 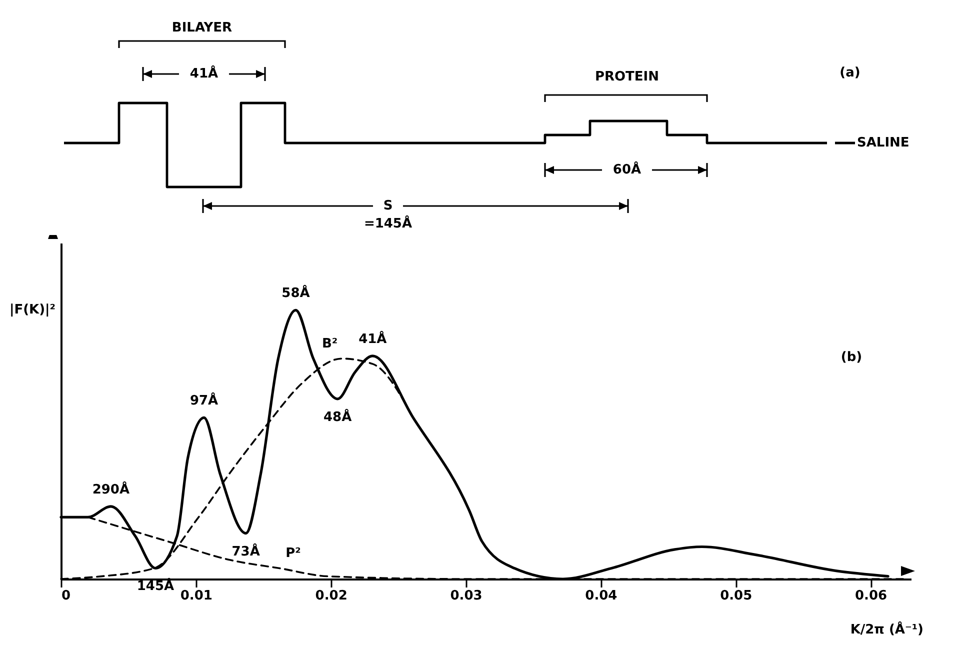 I want to click on x-tick-label: 0.02, so click(x=331, y=596).